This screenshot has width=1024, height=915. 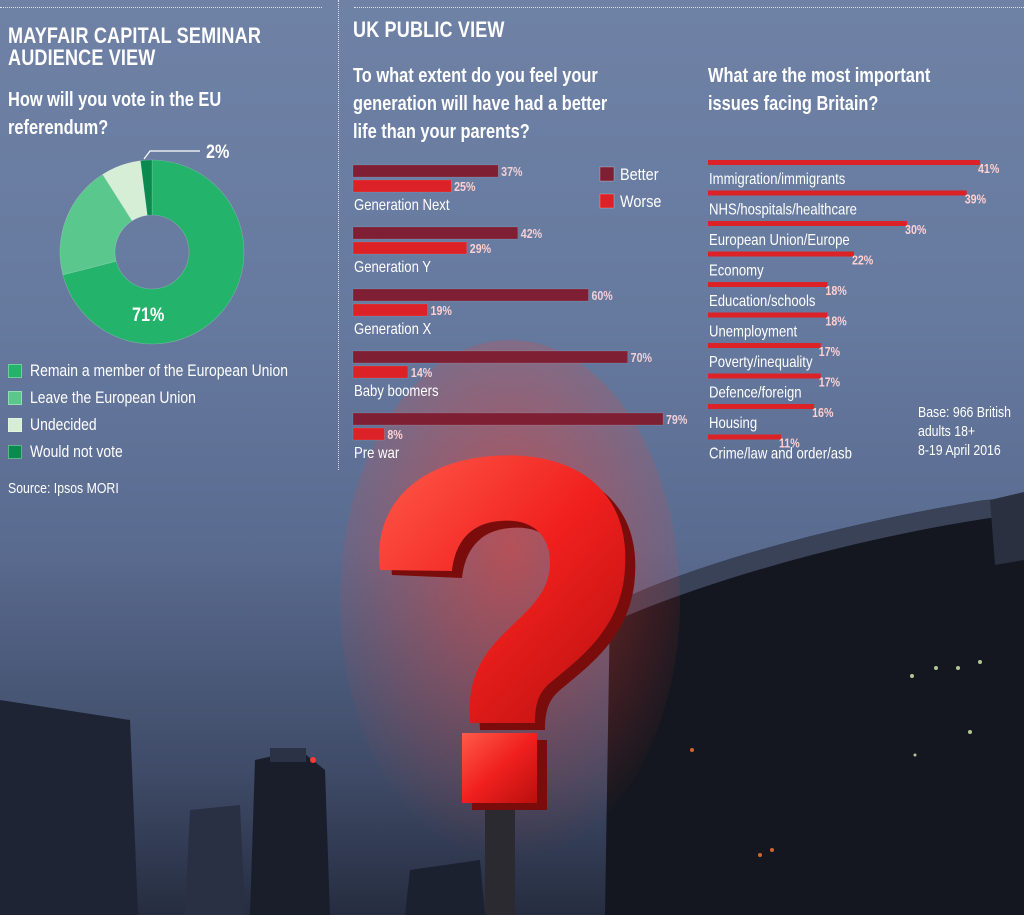 What do you see at coordinates (396, 391) in the screenshot?
I see `gen-category-label-3: Baby boomers` at bounding box center [396, 391].